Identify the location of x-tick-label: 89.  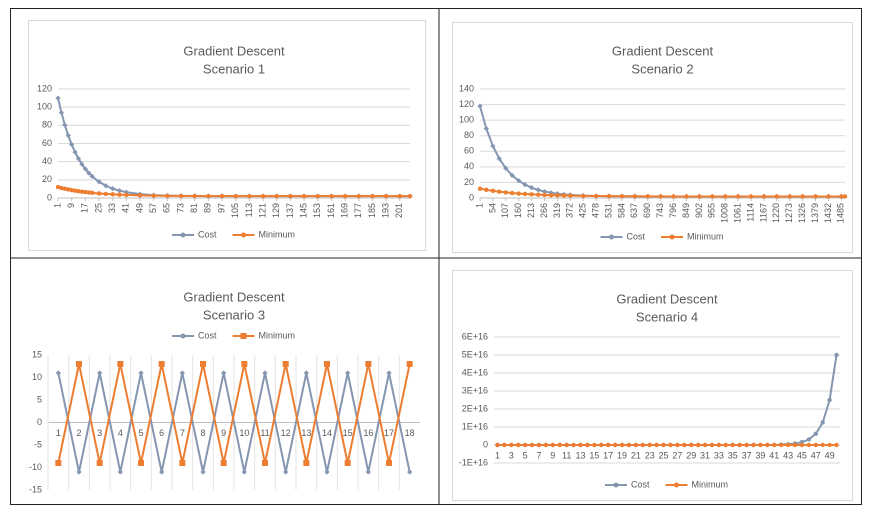
(208, 208).